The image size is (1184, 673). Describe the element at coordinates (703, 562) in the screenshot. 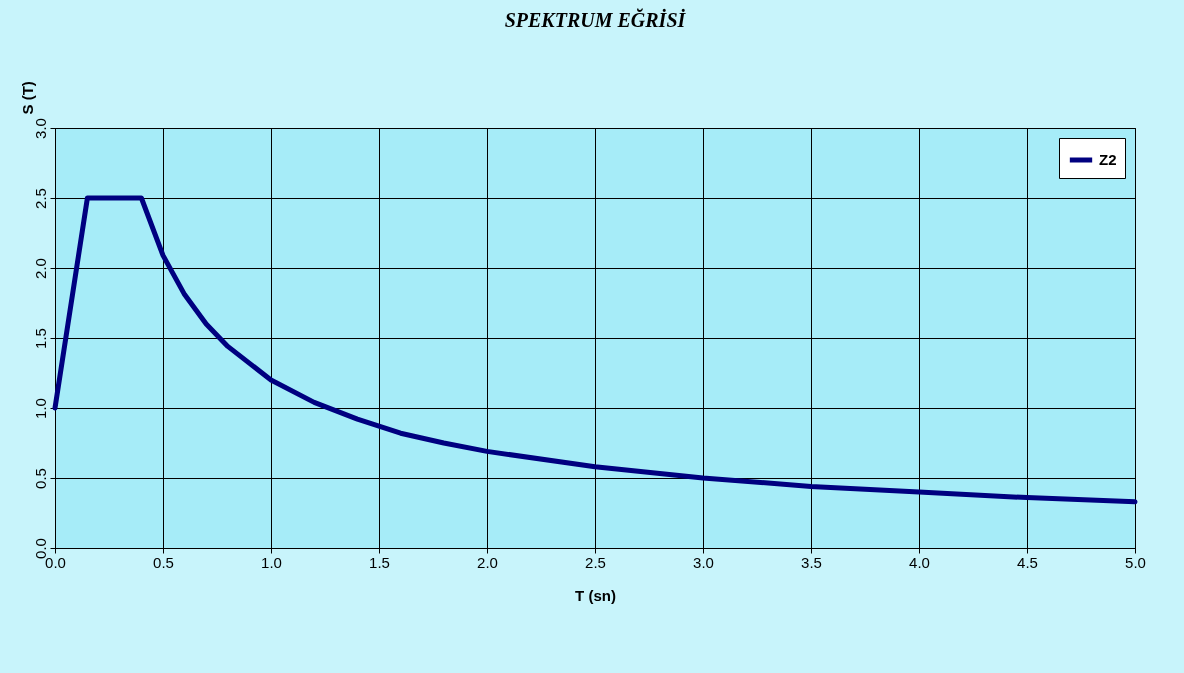

I see `x-tick-label: 3.0` at that location.